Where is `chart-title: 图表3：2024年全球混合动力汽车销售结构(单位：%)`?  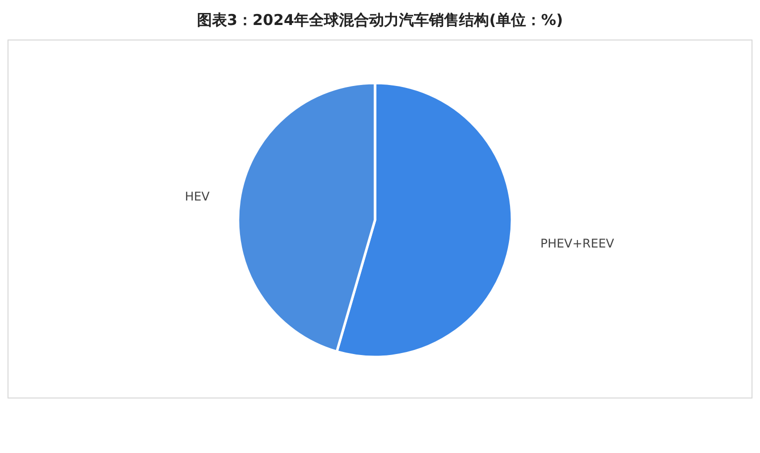
chart-title: 图表3：2024年全球混合动力汽车销售结构(单位：%) is located at coordinates (380, 20).